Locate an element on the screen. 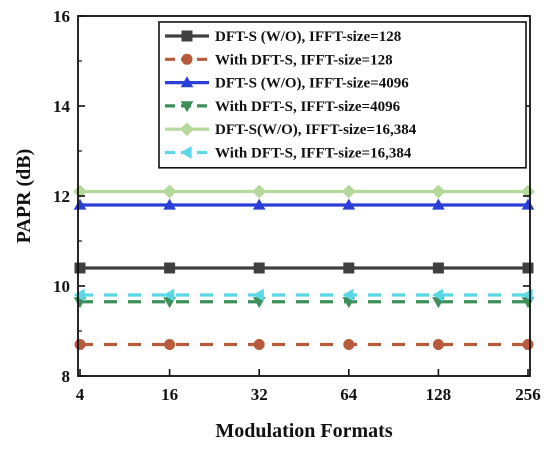 The height and width of the screenshot is (451, 550). legend-label: With DFT-S, IFFT-size=128 is located at coordinates (304, 60).